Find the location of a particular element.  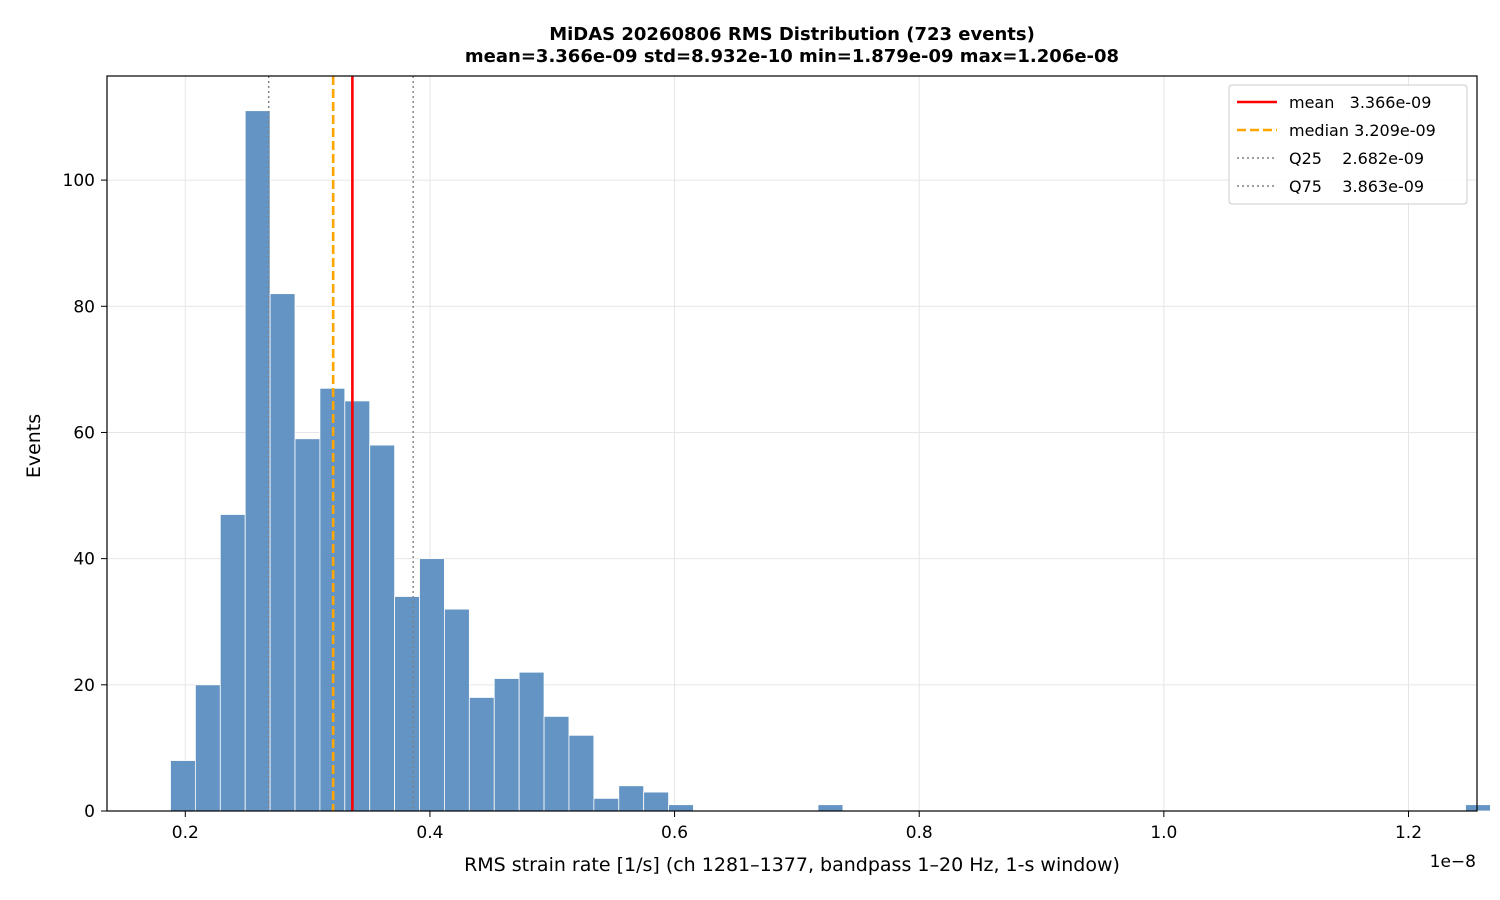

x-axis-offset: 1e−8 is located at coordinates (1453, 862).